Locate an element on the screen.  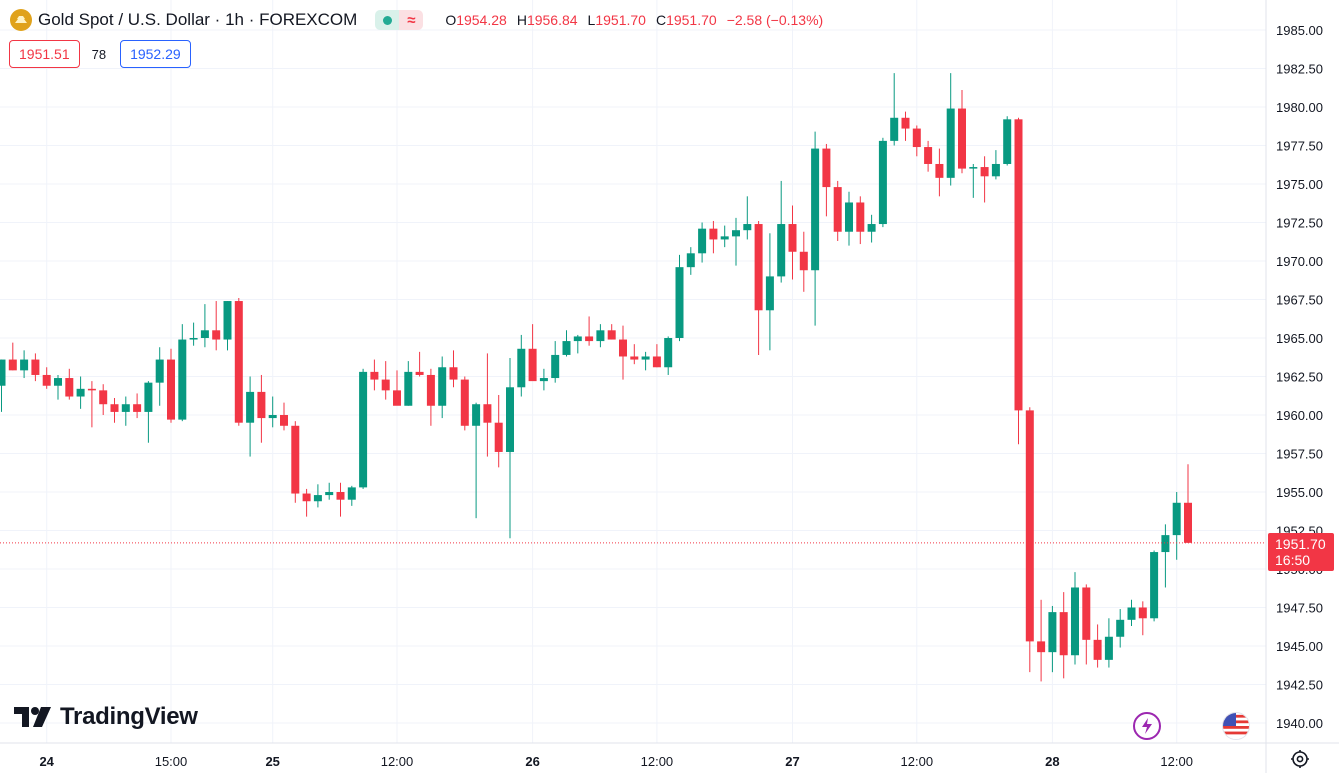
price-tick-label: 1972.50 is located at coordinates (1299, 223).